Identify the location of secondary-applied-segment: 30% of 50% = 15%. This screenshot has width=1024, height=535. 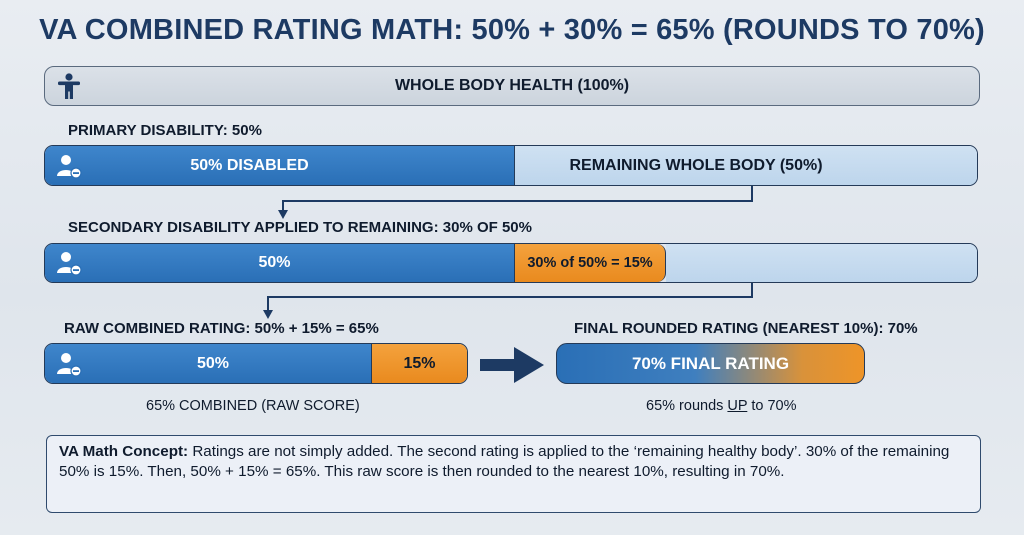
(590, 263).